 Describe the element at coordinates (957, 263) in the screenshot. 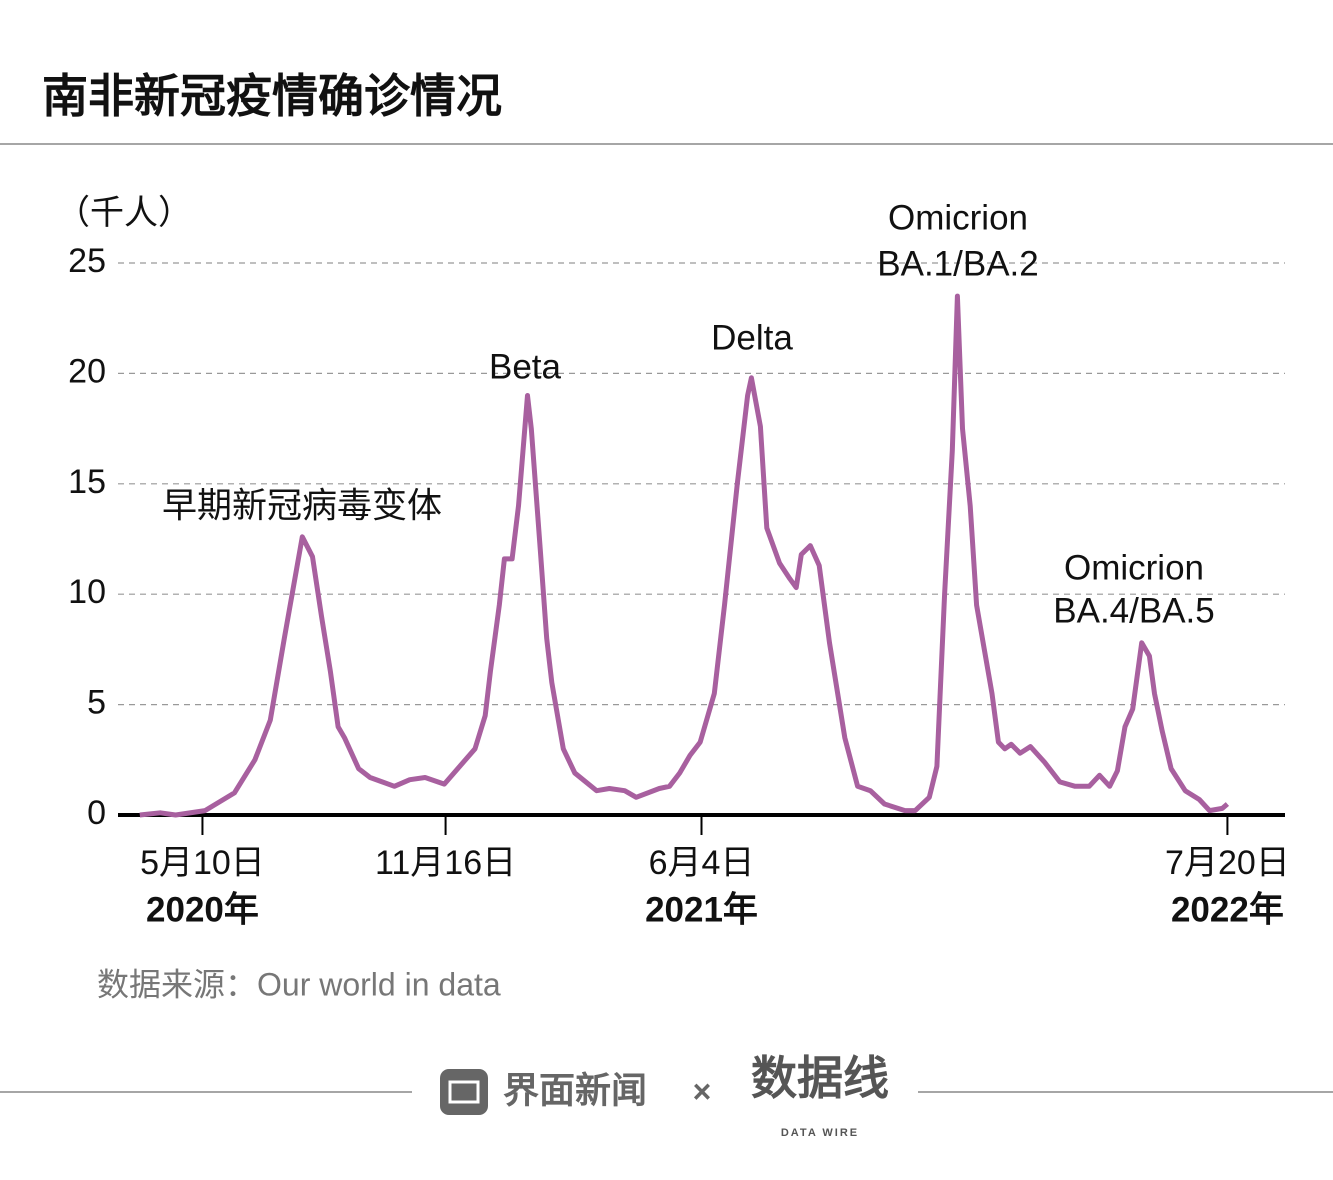

I see `annotation: BA.1/BA.2` at that location.